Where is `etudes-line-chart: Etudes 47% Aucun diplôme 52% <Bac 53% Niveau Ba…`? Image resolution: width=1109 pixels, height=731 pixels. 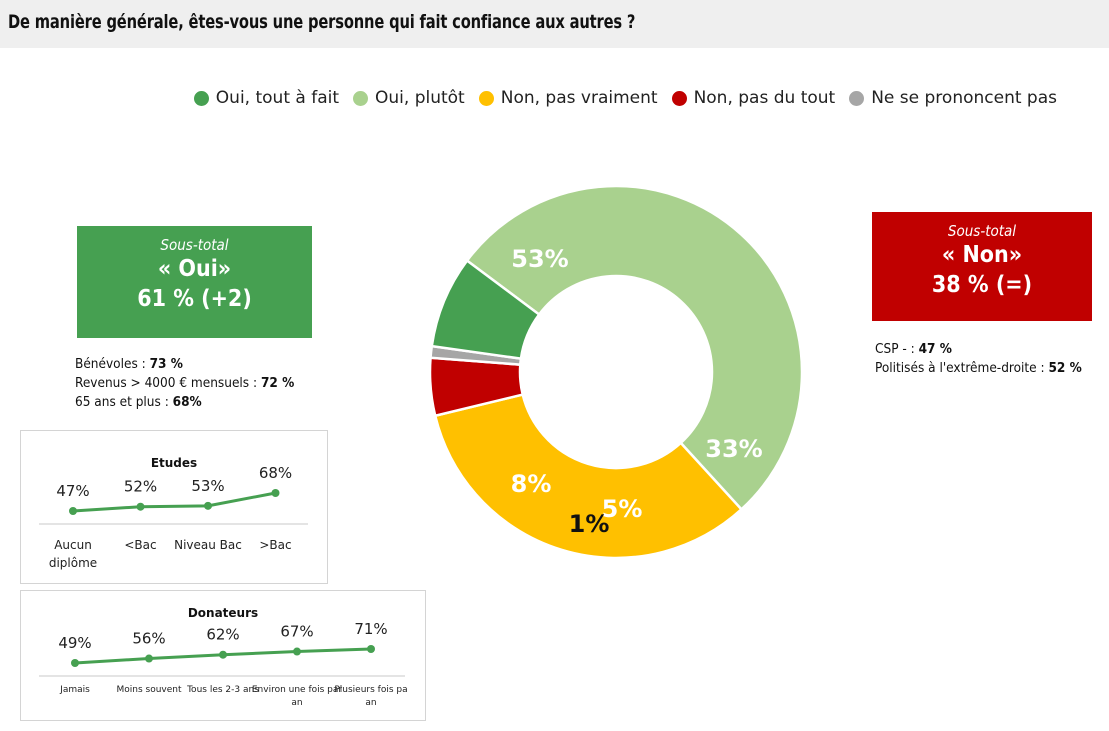 etudes-line-chart: Etudes 47% Aucun diplôme 52% <Bac 53% Niveau Ba… is located at coordinates (173, 513).